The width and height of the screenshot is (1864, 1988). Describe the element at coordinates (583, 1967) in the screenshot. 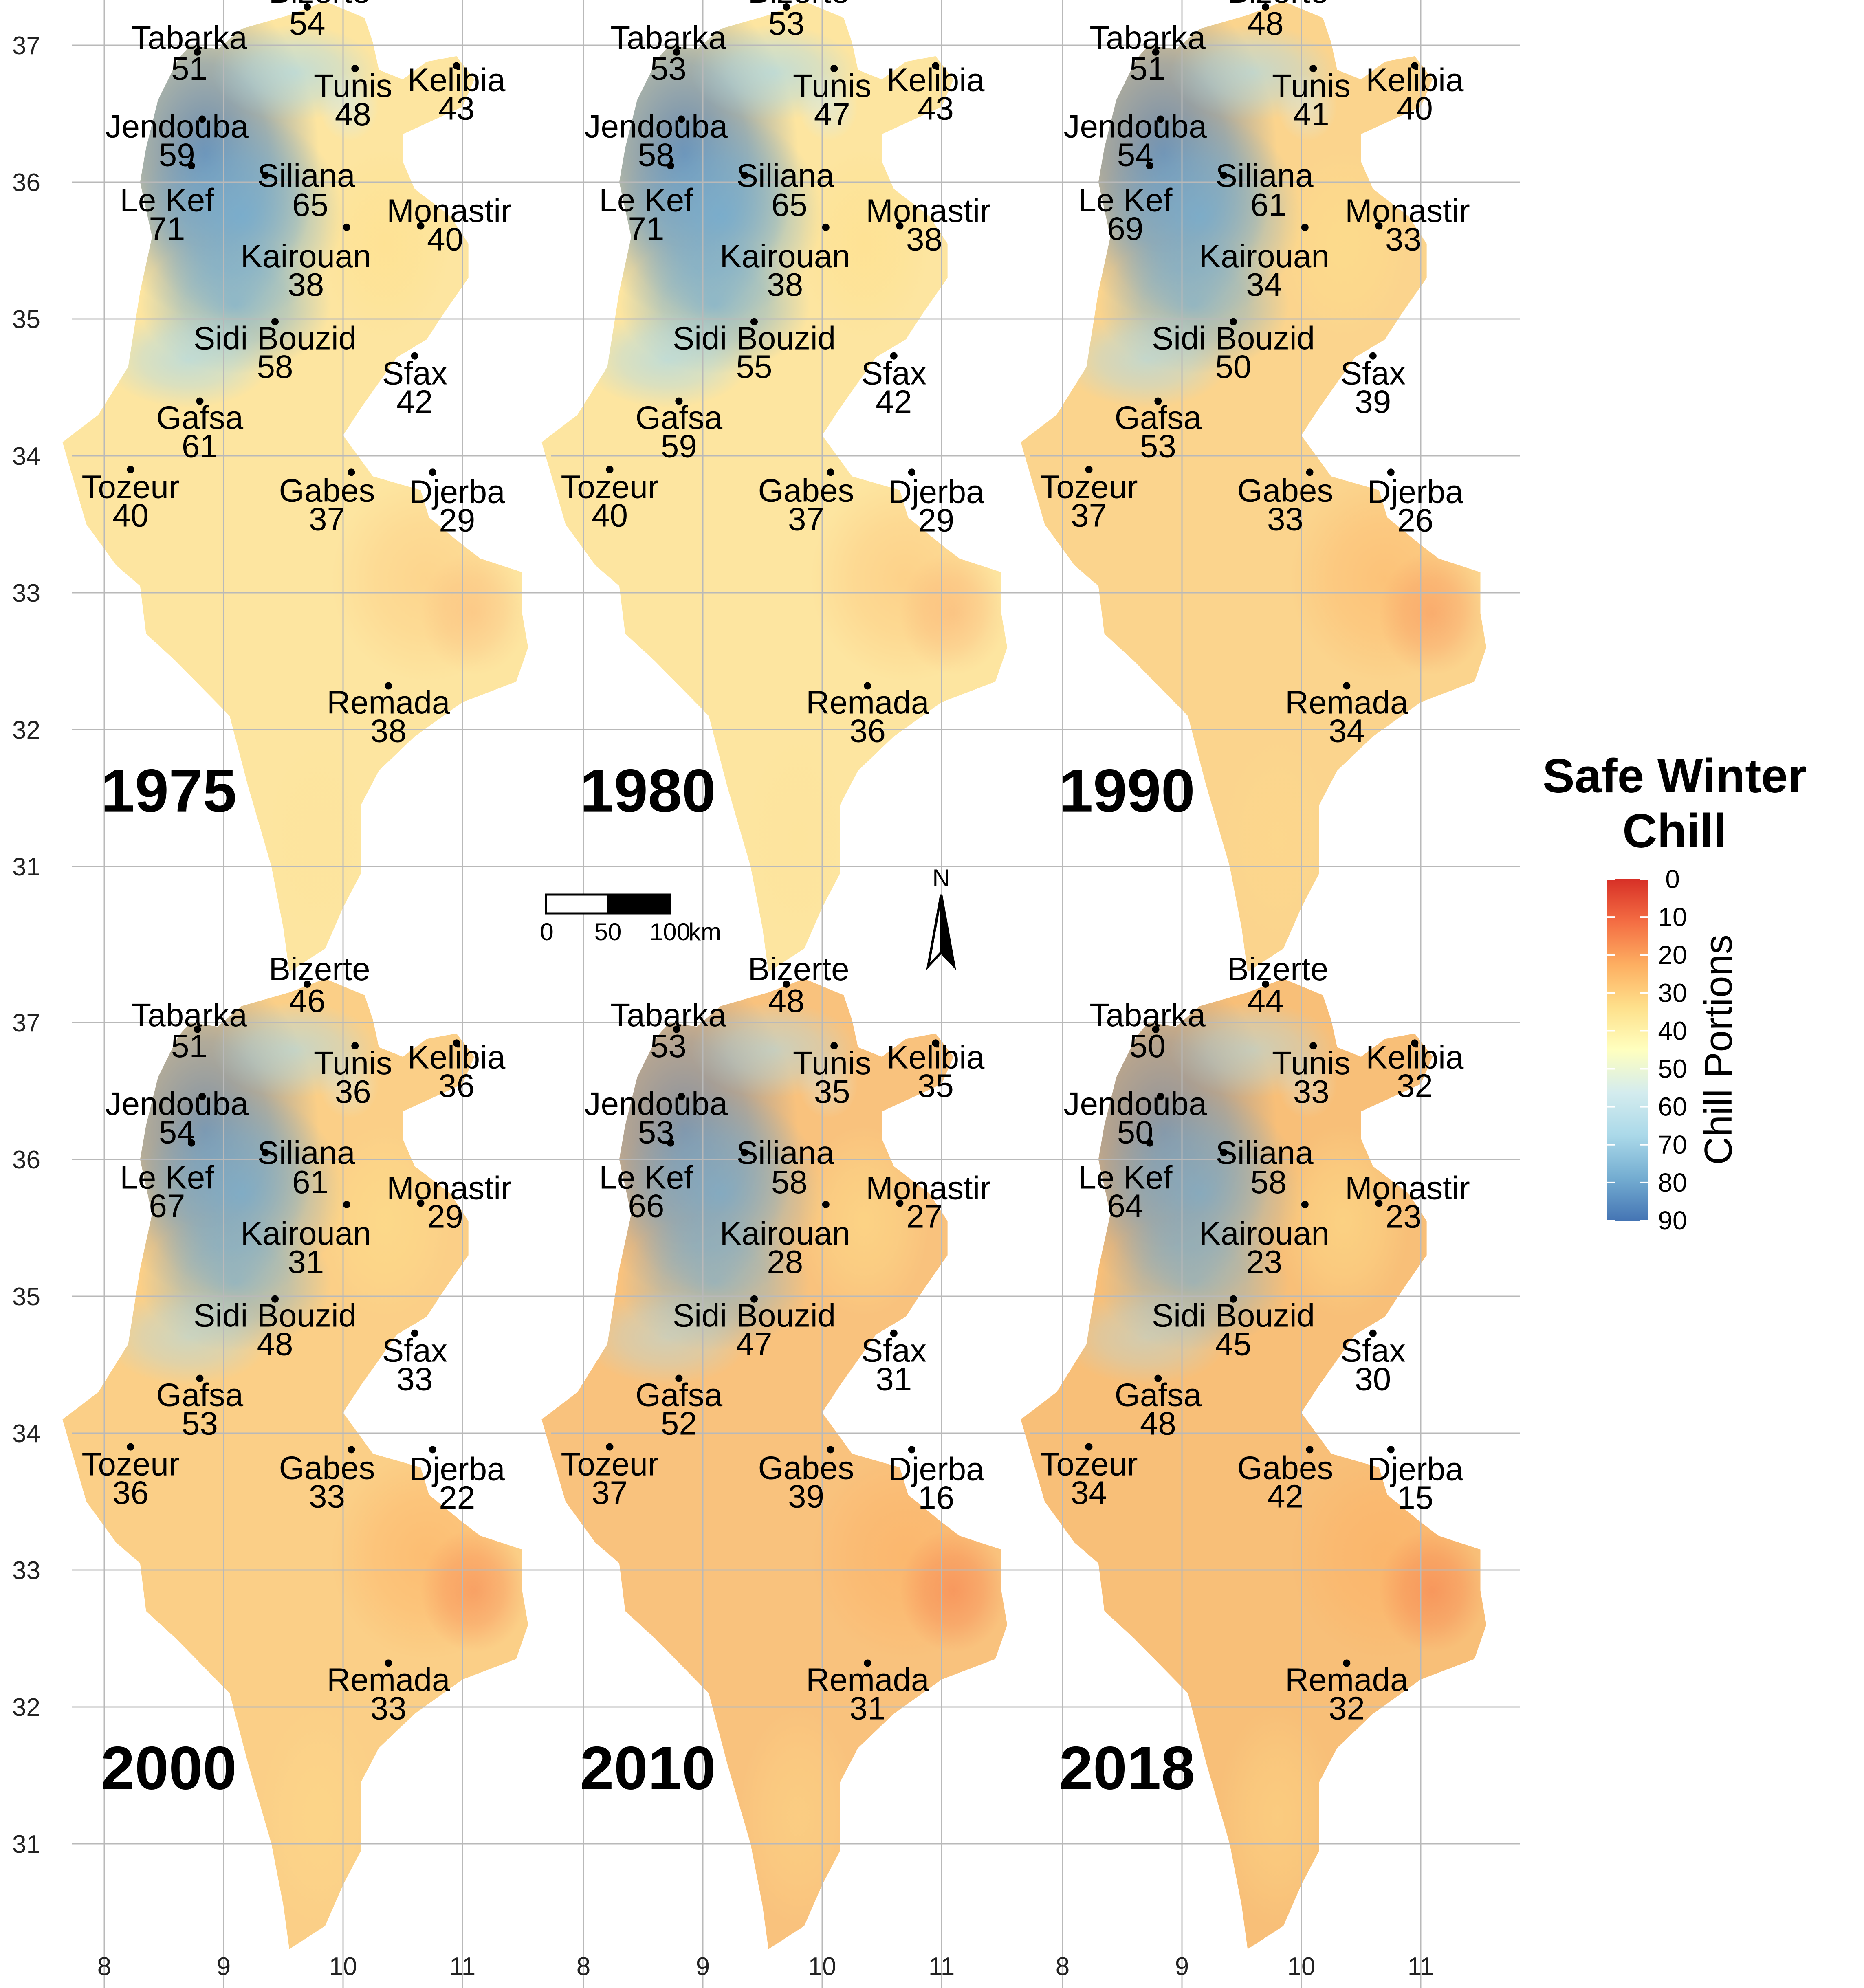

I see `lon-tick-label: 8` at that location.